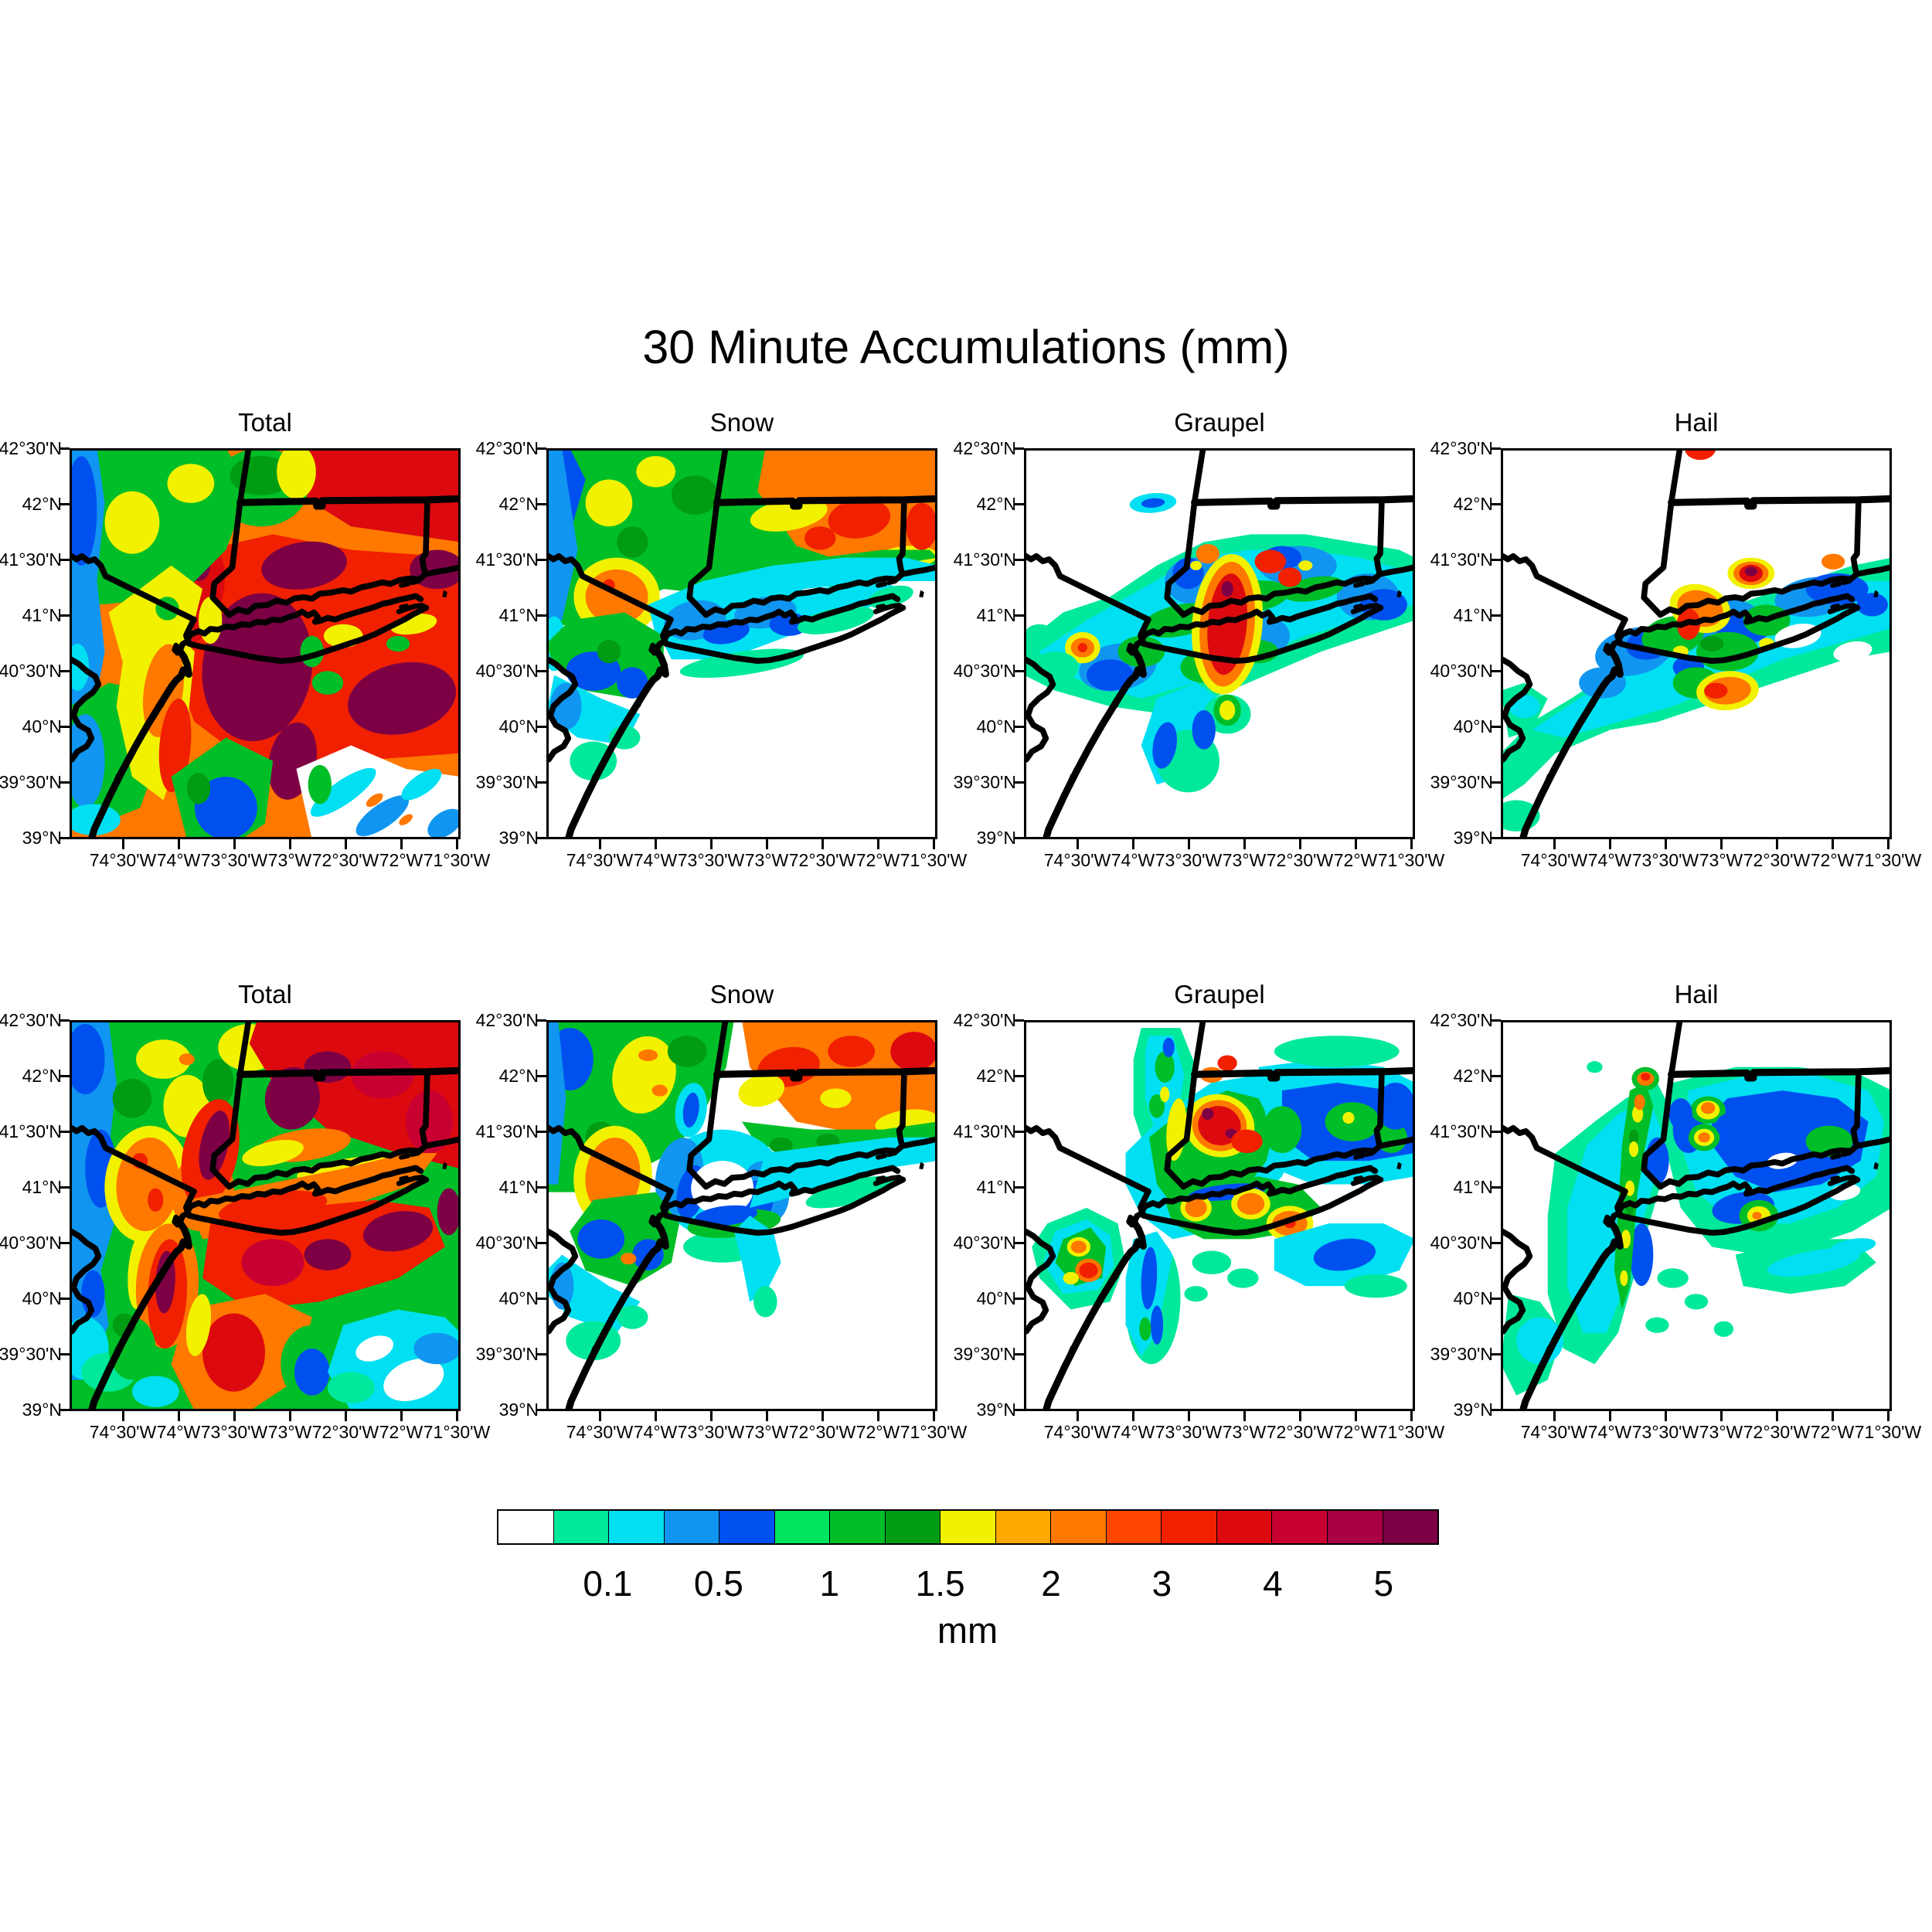  What do you see at coordinates (507, 448) in the screenshot?
I see `lat-tick-label: 42°30'N` at bounding box center [507, 448].